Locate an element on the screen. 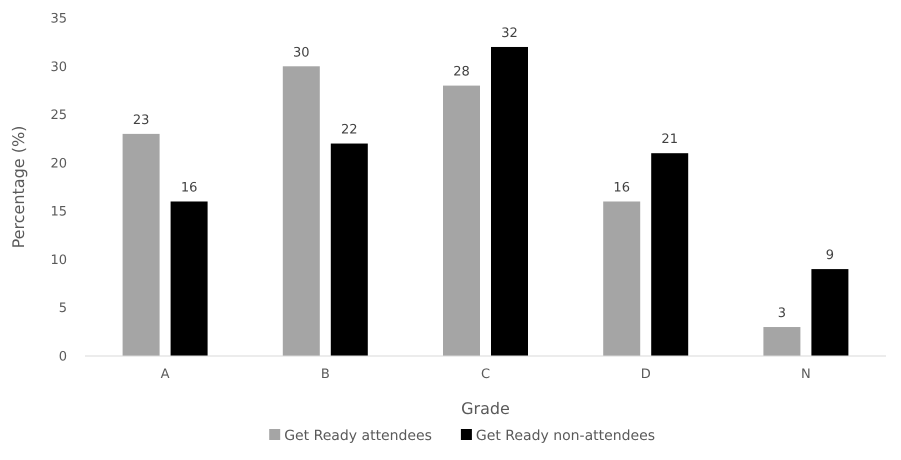  data-label: 32 is located at coordinates (509, 33).